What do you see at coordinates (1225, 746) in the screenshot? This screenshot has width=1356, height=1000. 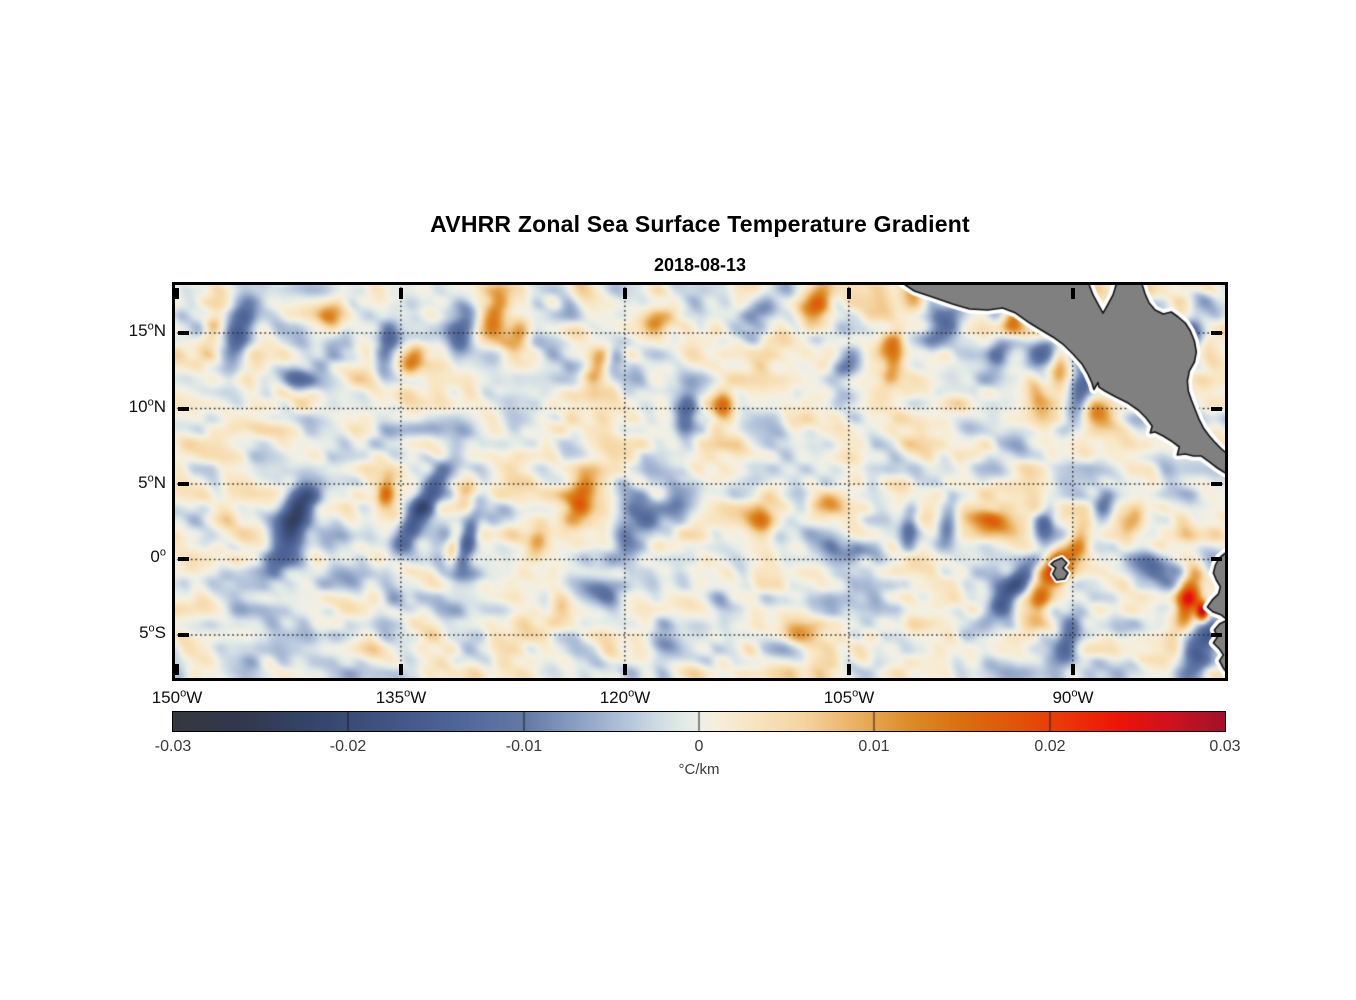 I see `colorbar-tick-003: 0.03` at bounding box center [1225, 746].